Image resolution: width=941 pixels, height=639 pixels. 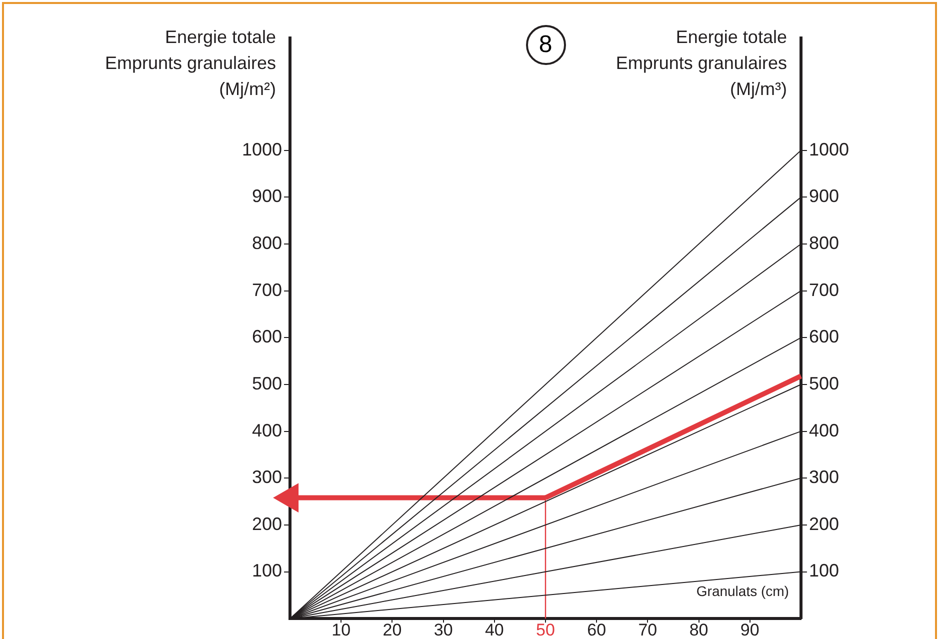 What do you see at coordinates (443, 629) in the screenshot?
I see `x-tick-label: 30` at bounding box center [443, 629].